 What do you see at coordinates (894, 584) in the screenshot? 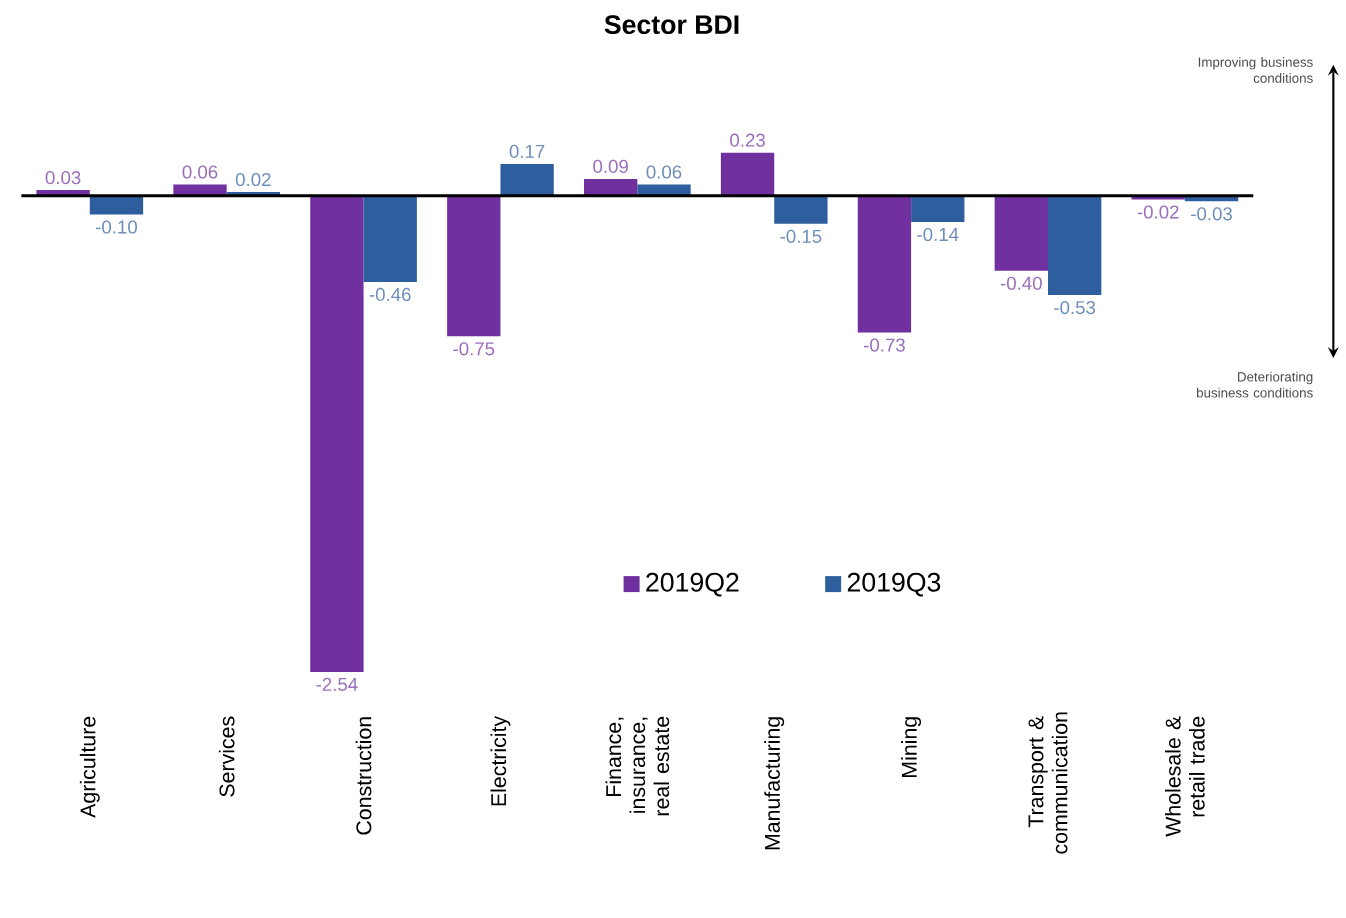
I see `legend-label: 2019Q3` at bounding box center [894, 584].